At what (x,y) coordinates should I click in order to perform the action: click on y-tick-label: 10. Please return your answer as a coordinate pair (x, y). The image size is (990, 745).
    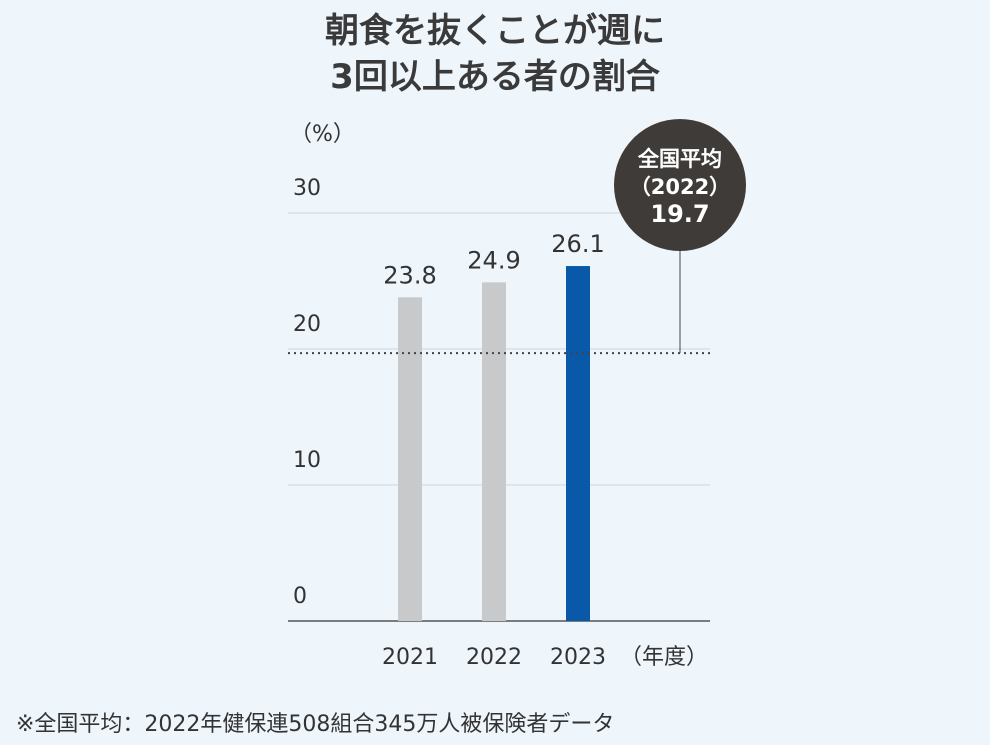
    Looking at the image, I should click on (307, 460).